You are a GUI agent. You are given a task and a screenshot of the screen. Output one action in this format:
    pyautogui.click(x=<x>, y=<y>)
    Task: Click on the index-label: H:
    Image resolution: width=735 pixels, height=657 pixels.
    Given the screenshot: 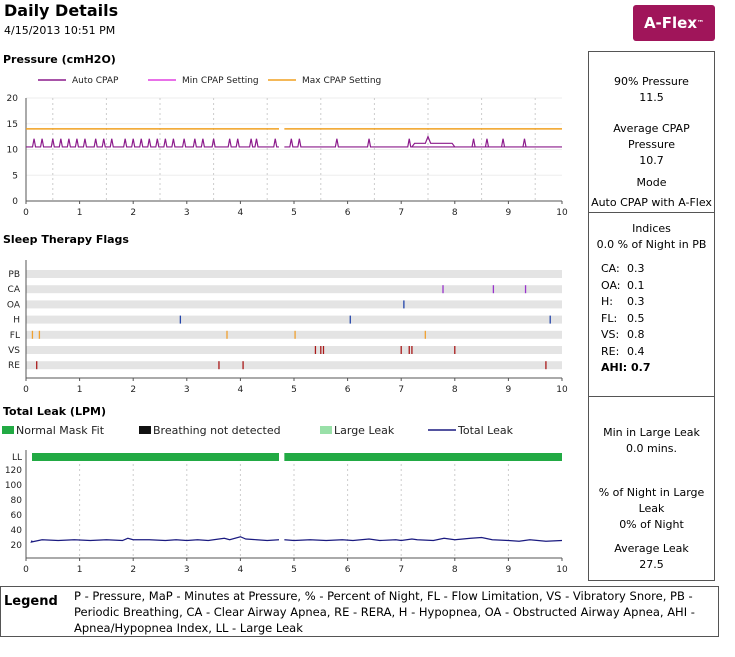 What is the action you would take?
    pyautogui.click(x=607, y=301)
    